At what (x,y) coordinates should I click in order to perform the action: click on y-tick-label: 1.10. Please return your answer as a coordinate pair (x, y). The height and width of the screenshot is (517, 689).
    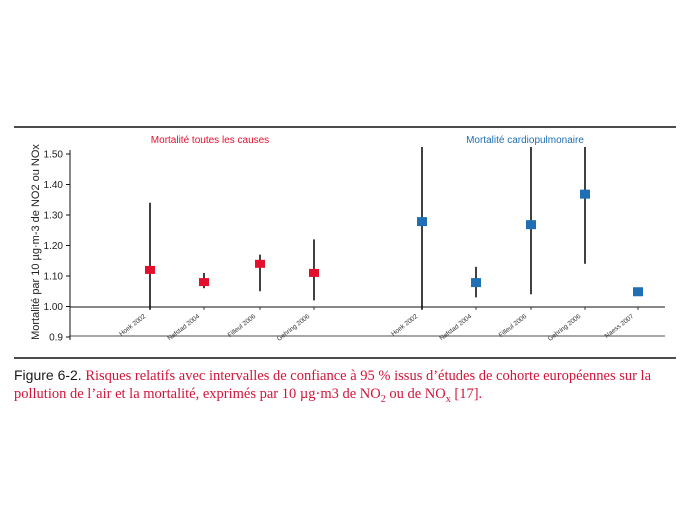
    Looking at the image, I should click on (54, 277).